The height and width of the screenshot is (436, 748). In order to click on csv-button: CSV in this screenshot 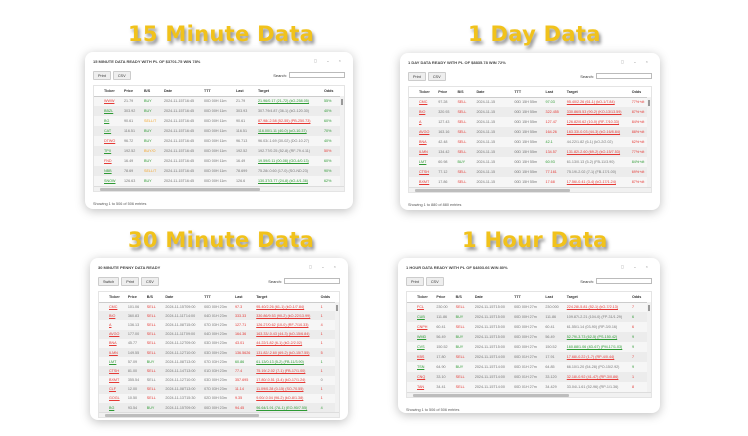, I will do `click(121, 75)`.